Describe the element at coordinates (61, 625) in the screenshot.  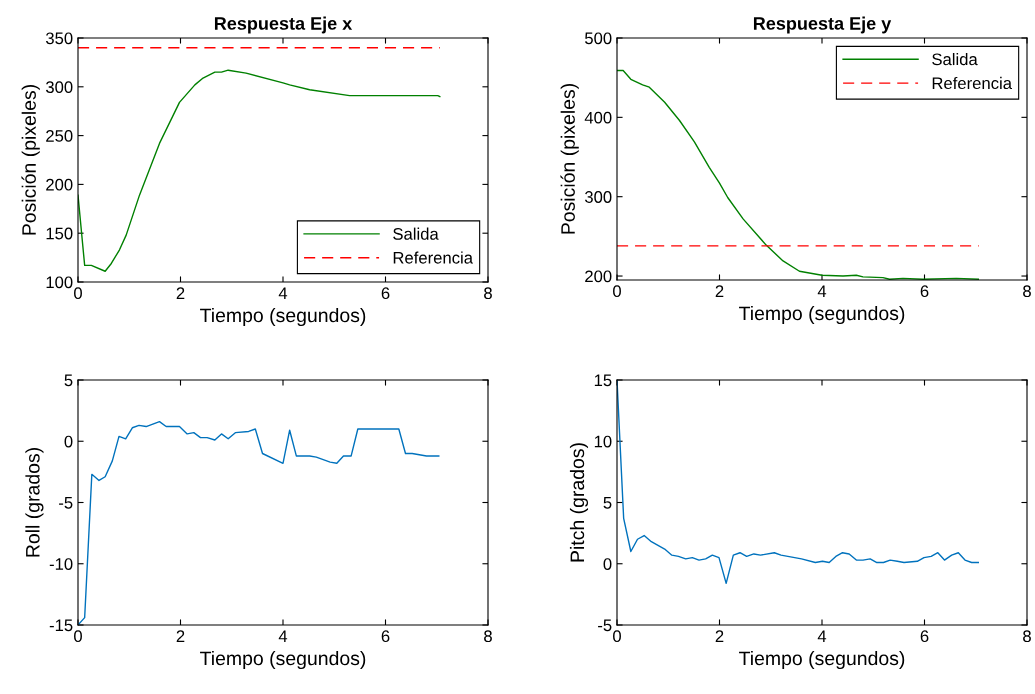
I see `y-tick-label: -15` at that location.